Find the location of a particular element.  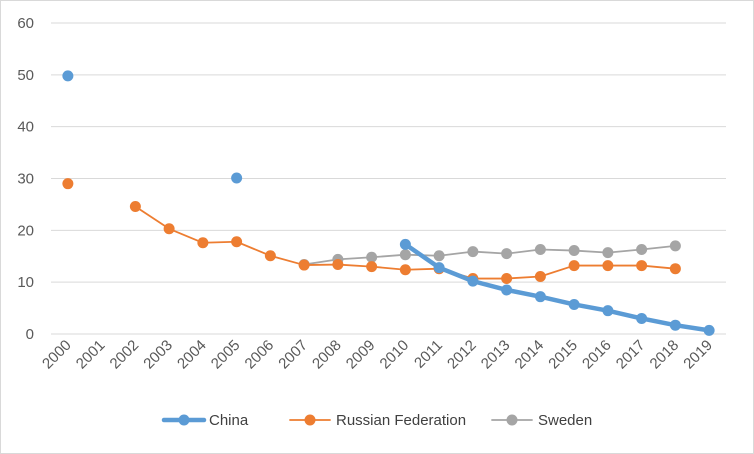

x-tick-label: 2000 is located at coordinates (57, 355).